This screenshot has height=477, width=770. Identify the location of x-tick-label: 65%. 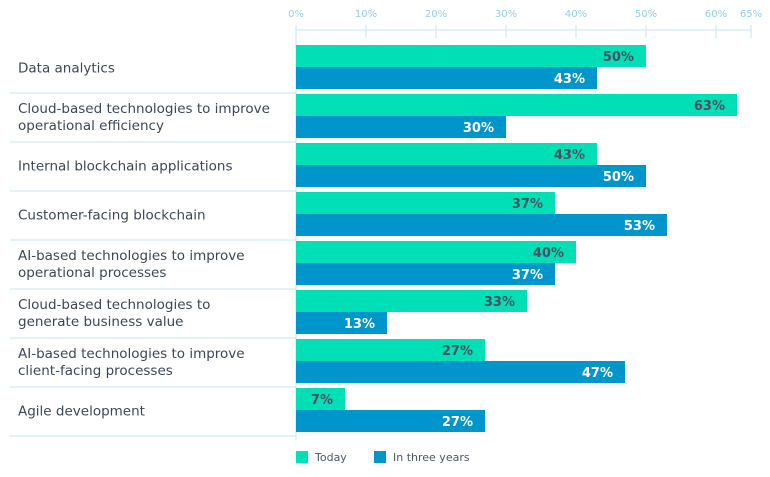
(751, 14).